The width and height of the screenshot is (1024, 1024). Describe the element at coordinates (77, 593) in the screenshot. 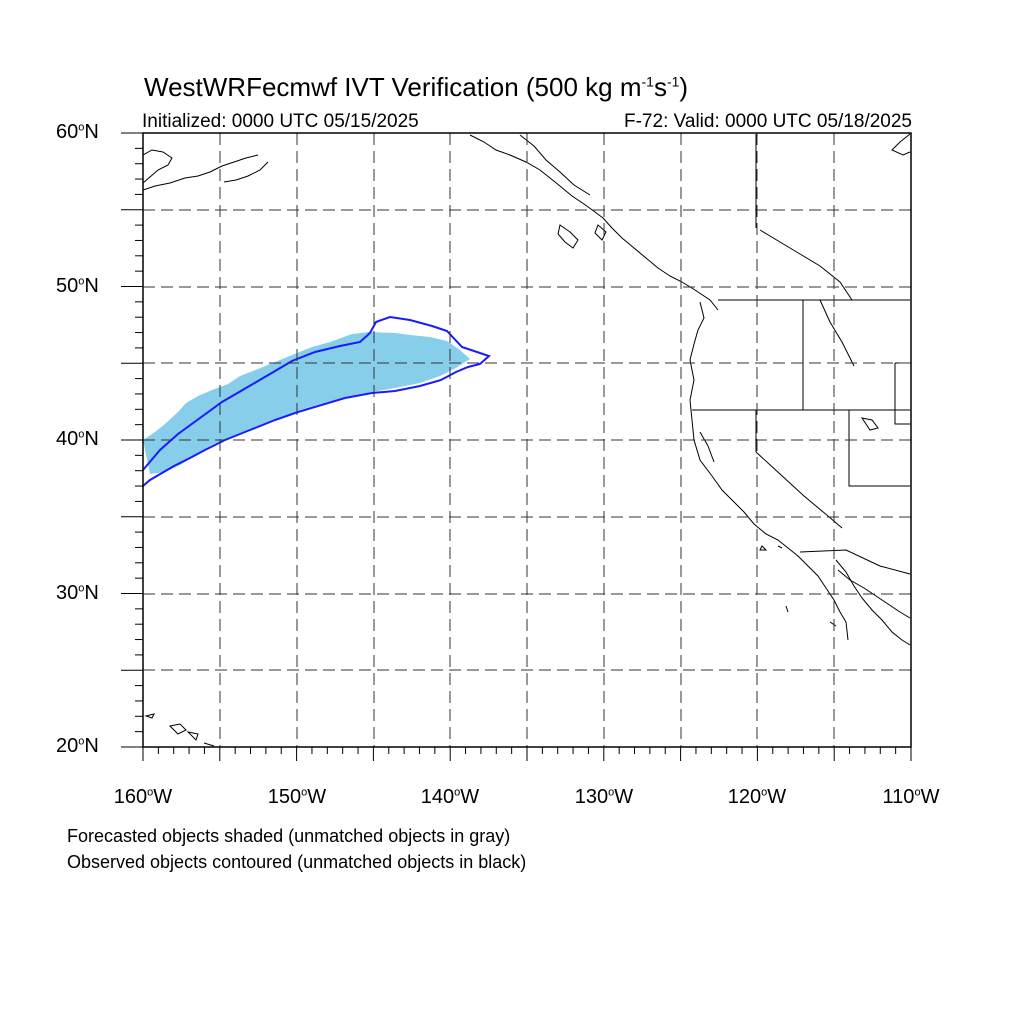

I see `lat-label-30n: 30oN` at that location.